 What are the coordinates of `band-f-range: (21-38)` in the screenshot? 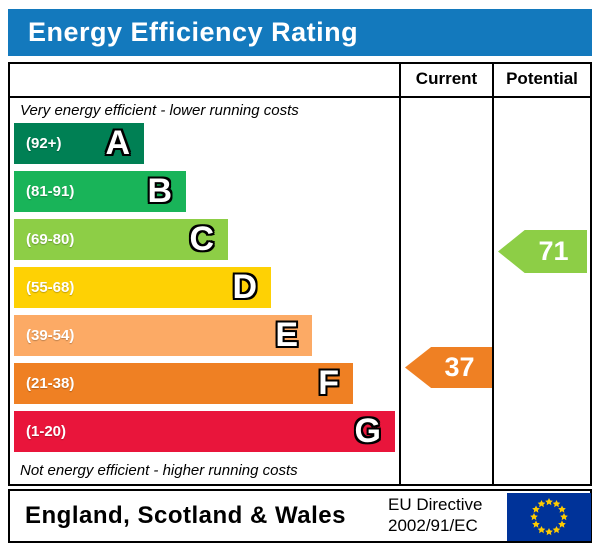 It's located at (50, 383).